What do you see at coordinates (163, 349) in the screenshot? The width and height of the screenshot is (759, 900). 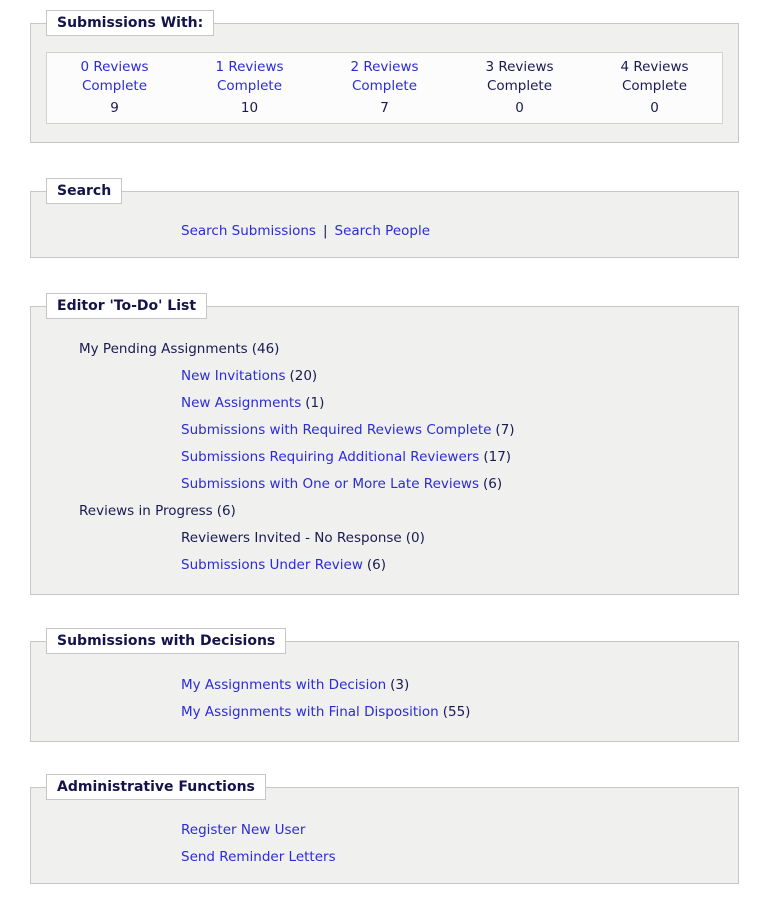 I see `label-my-pending-assignments: My Pending Assignments` at bounding box center [163, 349].